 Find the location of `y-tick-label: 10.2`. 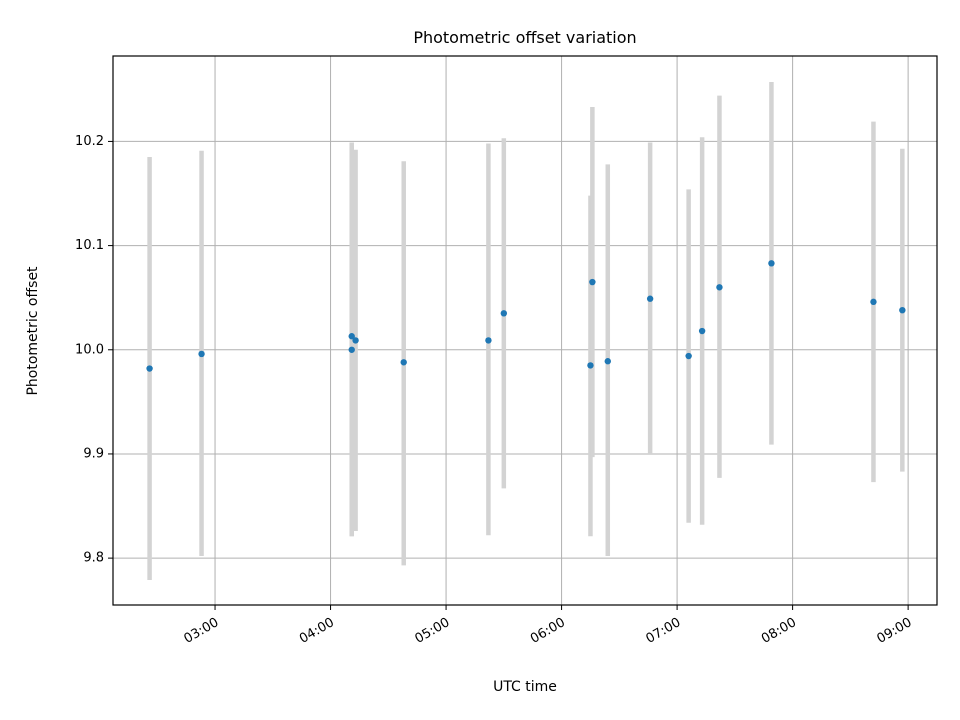

y-tick-label: 10.2 is located at coordinates (89, 141).